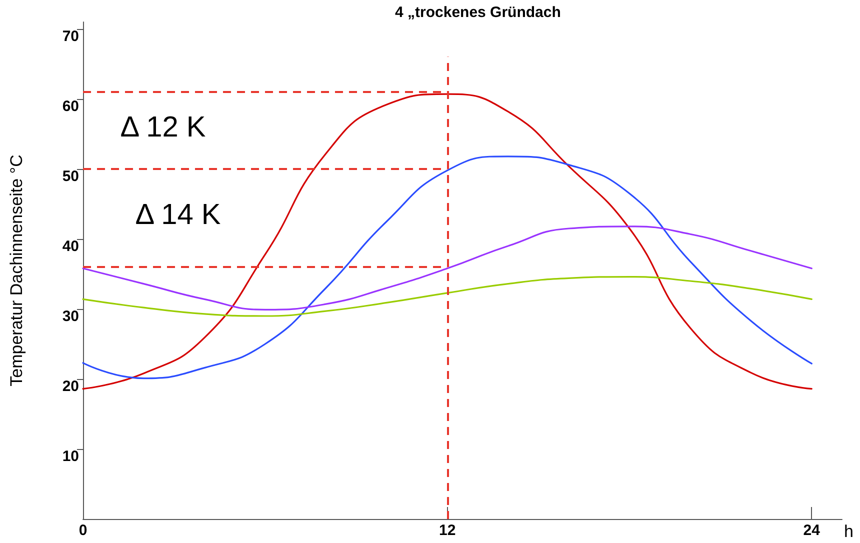 The height and width of the screenshot is (543, 860). I want to click on annotation: Δ 14 K, so click(178, 215).